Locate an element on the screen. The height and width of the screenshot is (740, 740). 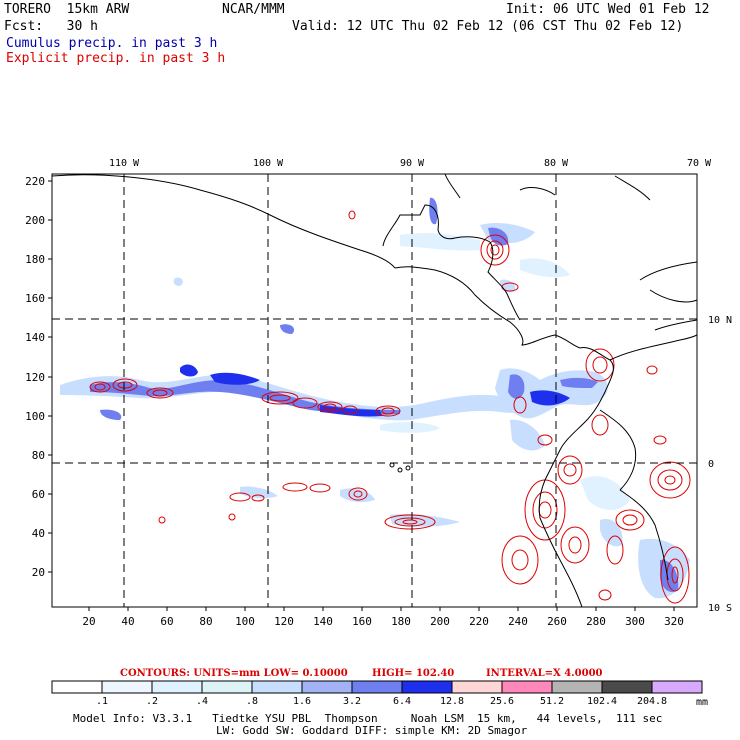
colorbar-label: 102.4 is located at coordinates (602, 701).